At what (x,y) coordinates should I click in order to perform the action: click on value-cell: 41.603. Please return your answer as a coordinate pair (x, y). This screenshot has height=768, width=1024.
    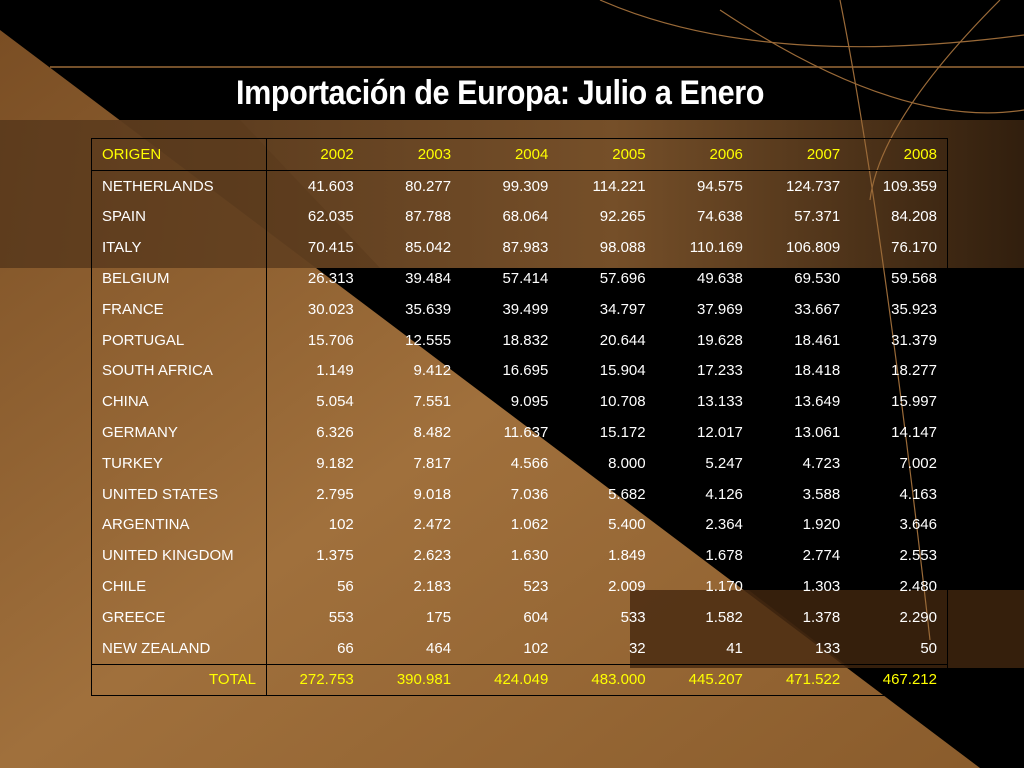
    Looking at the image, I should click on (330, 186).